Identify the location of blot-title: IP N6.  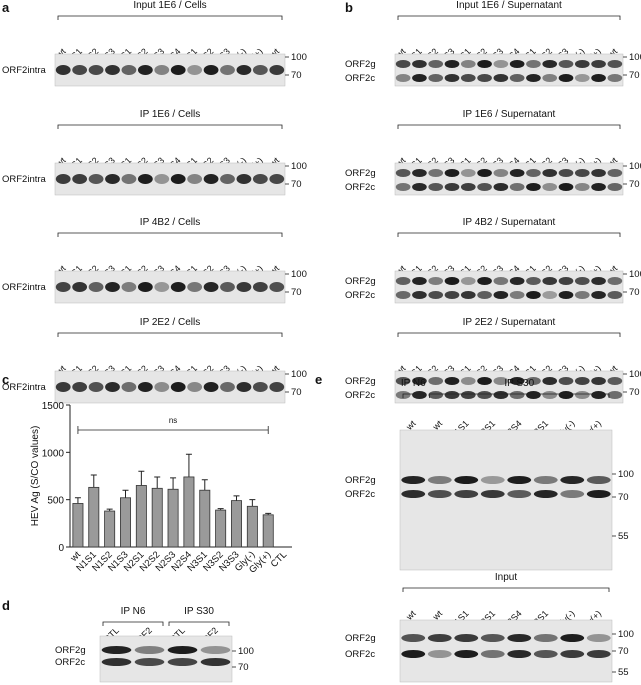
(133, 611).